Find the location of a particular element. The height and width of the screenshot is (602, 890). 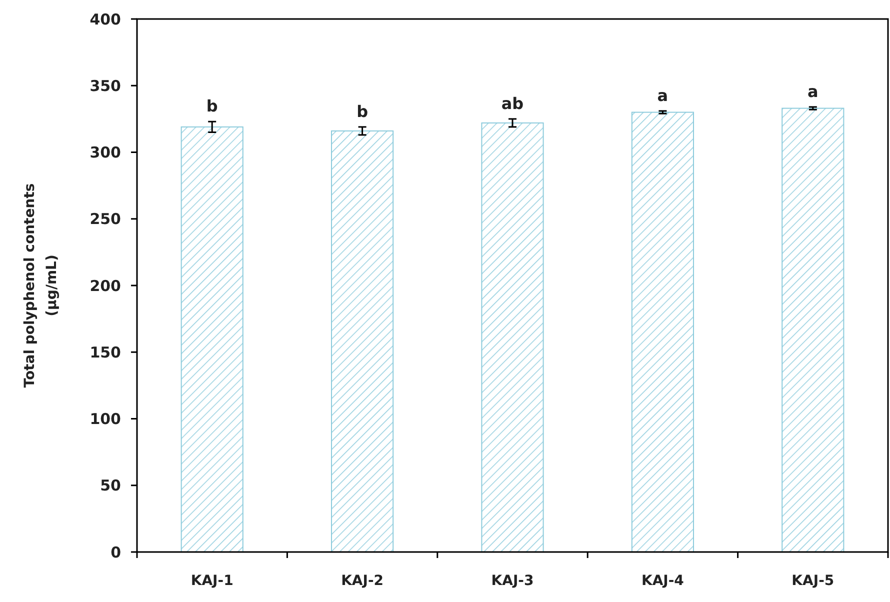

x-tick-label: KAJ-1 is located at coordinates (212, 581).